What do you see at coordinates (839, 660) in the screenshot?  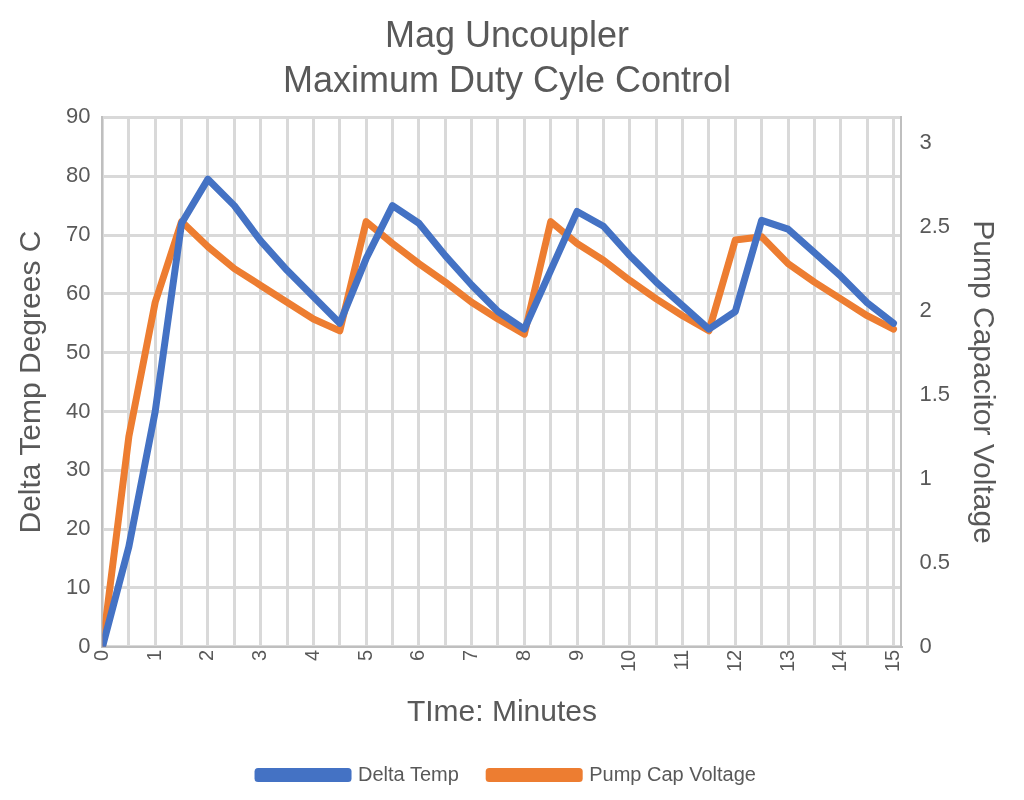 I see `x-tick-label: 14` at bounding box center [839, 660].